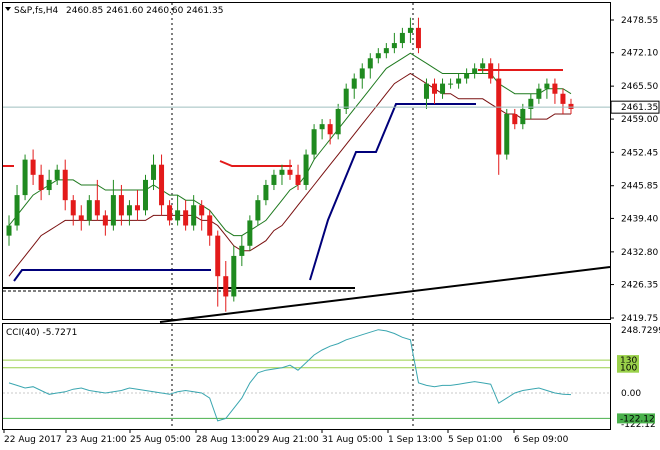 This screenshot has height=450, width=660. What do you see at coordinates (639, 108) in the screenshot?
I see `current-price-label: 2461.35` at bounding box center [639, 108].